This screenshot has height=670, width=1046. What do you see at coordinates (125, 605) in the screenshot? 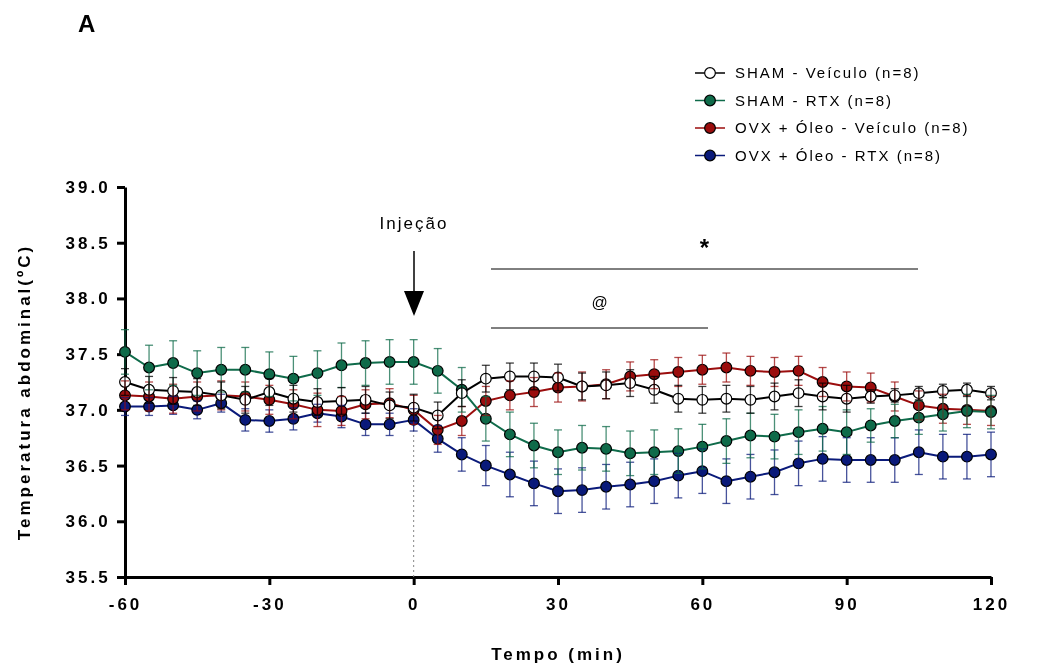
I see `x-tick-label: -60` at bounding box center [125, 605].